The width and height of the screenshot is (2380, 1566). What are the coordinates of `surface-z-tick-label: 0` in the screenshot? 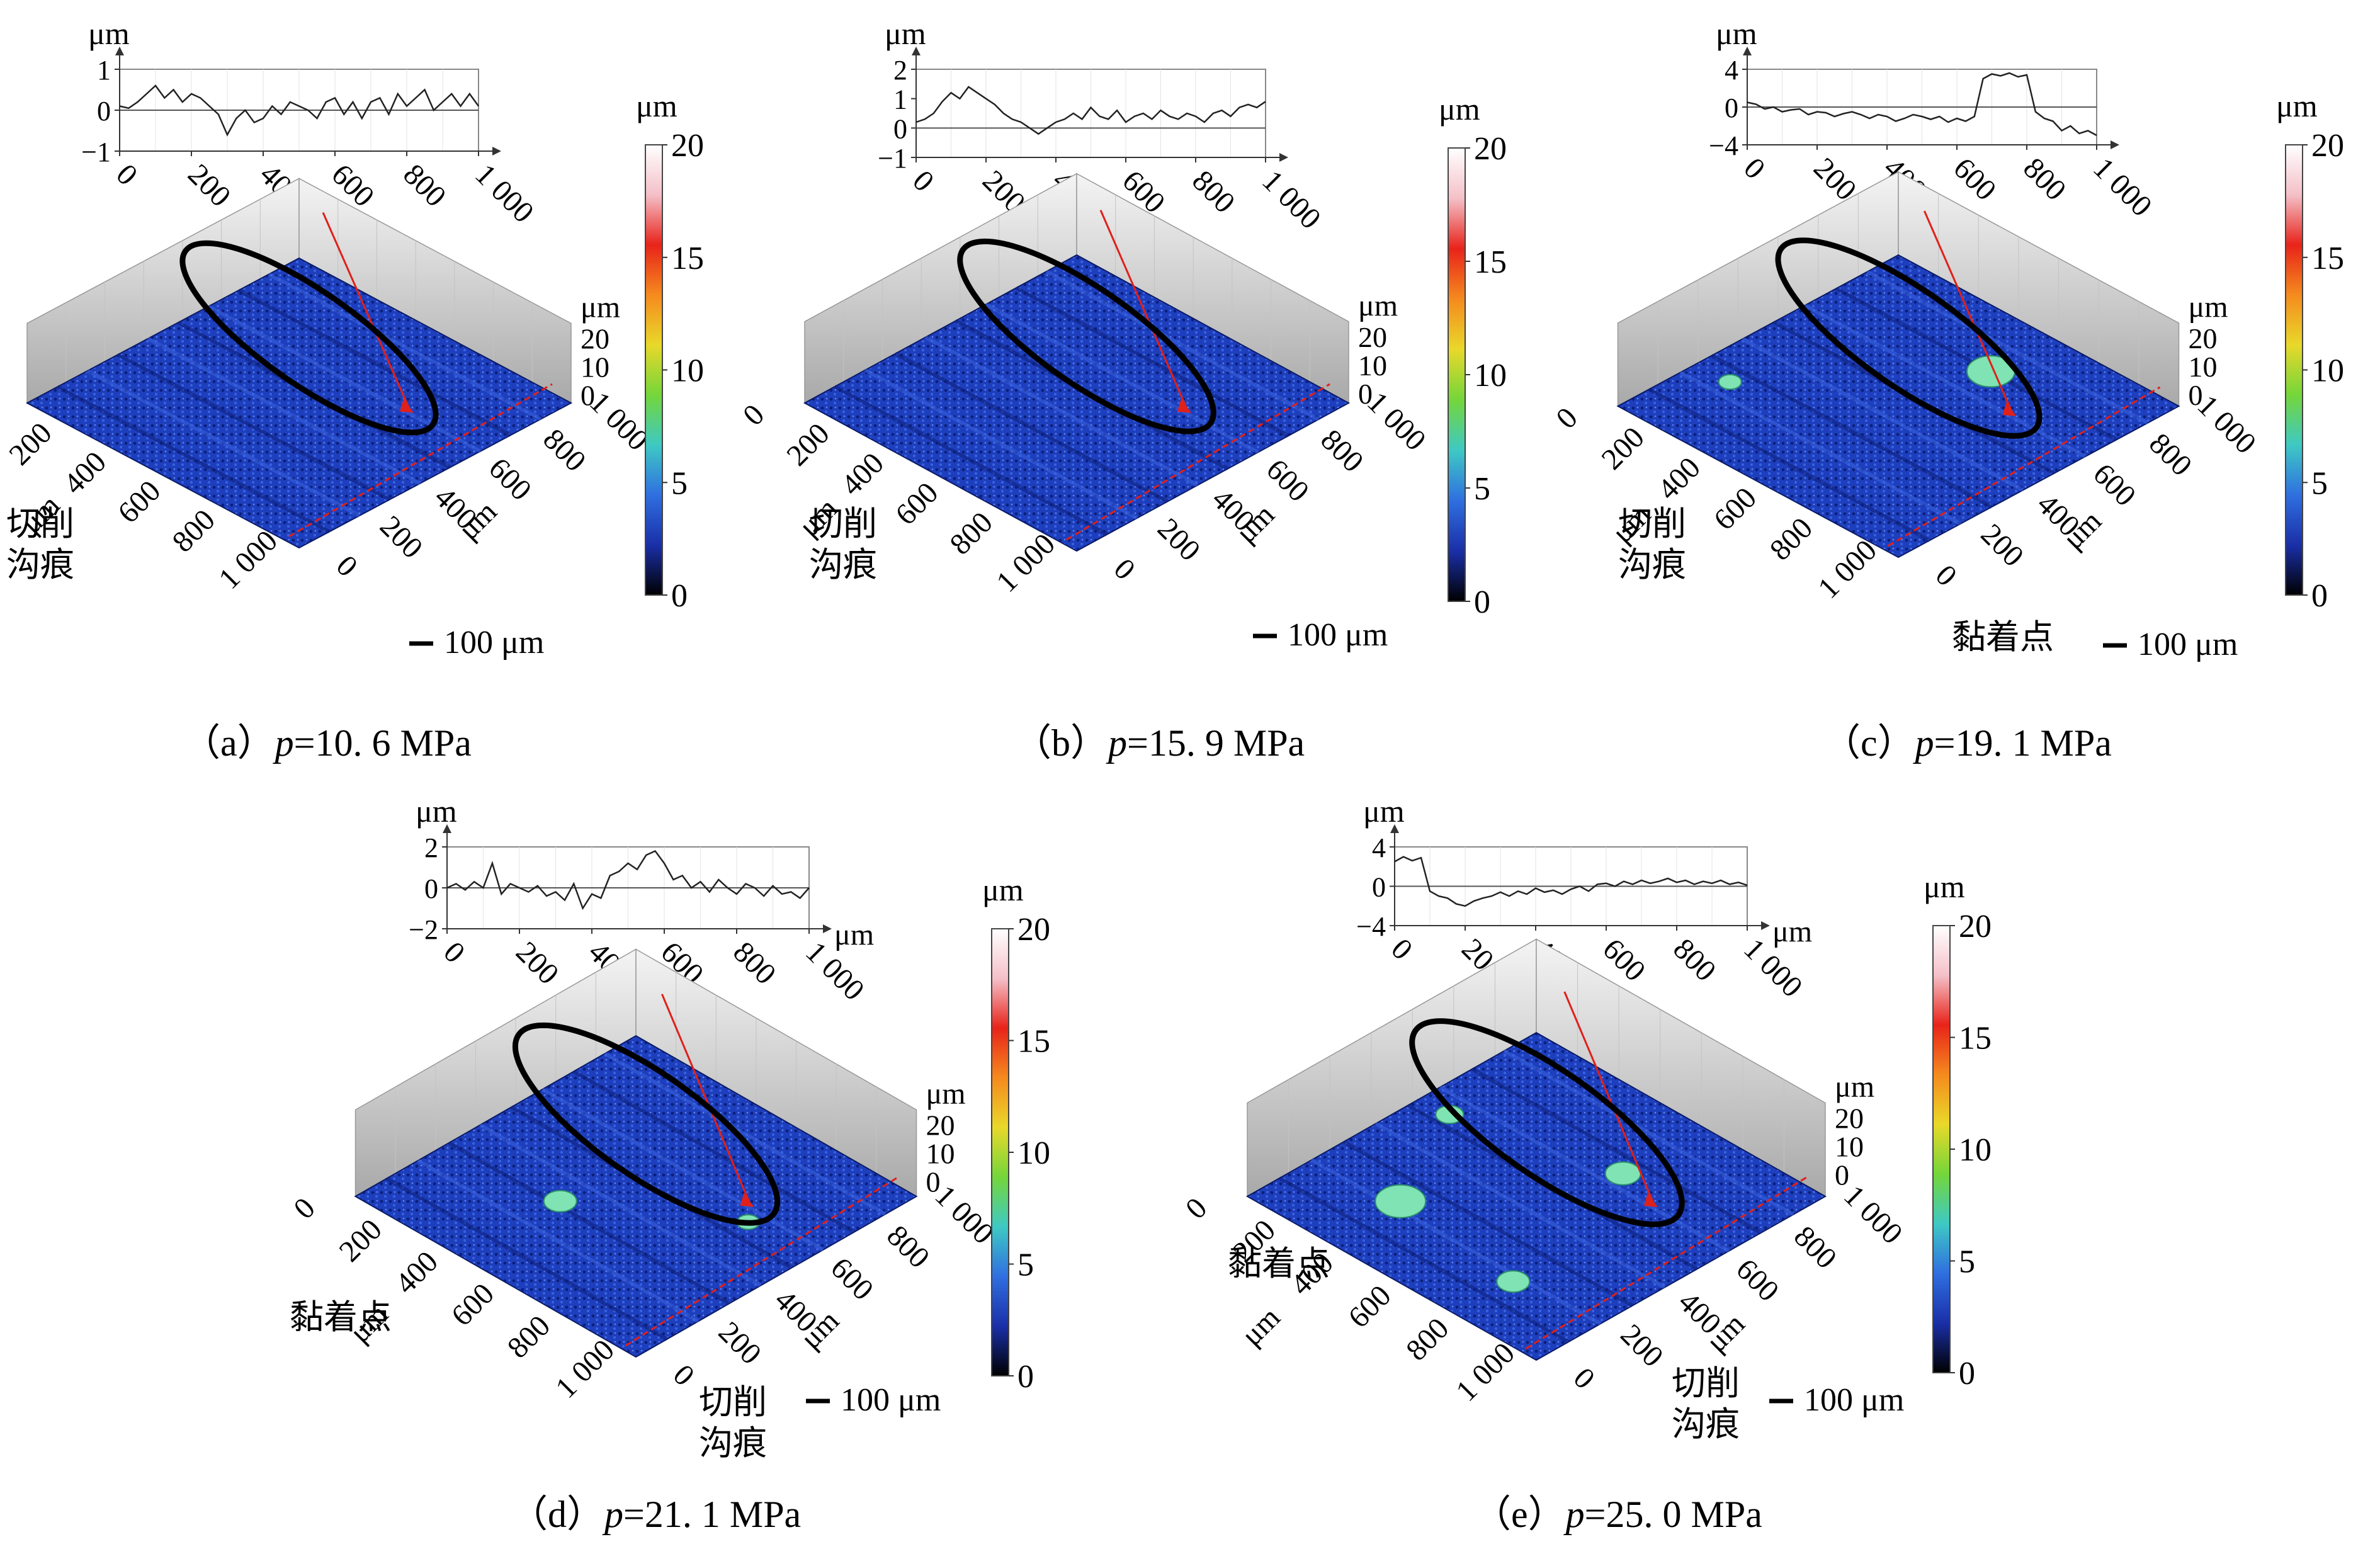 It's located at (933, 1182).